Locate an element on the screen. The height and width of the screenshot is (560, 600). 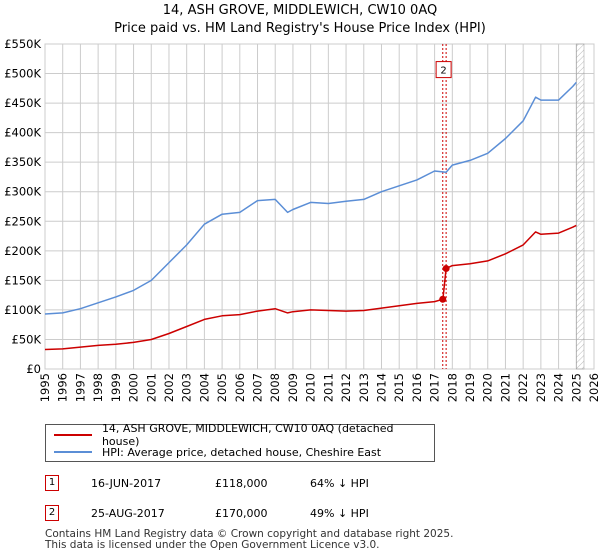
sale-box-label-2: 2 is located at coordinates (443, 71).